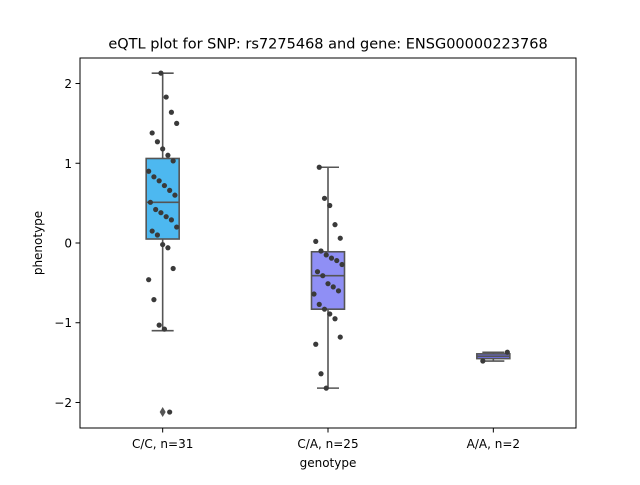 Image resolution: width=640 pixels, height=485 pixels. What do you see at coordinates (63, 403) in the screenshot?
I see `y-tick-label: −2` at bounding box center [63, 403].